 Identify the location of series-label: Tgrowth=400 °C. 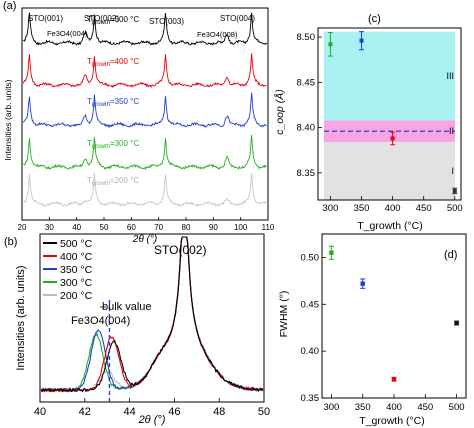
(113, 62).